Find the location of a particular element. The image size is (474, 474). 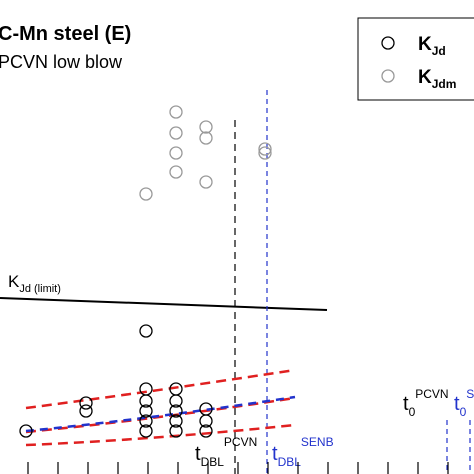

annotation: tDBLPCVN is located at coordinates (226, 452).